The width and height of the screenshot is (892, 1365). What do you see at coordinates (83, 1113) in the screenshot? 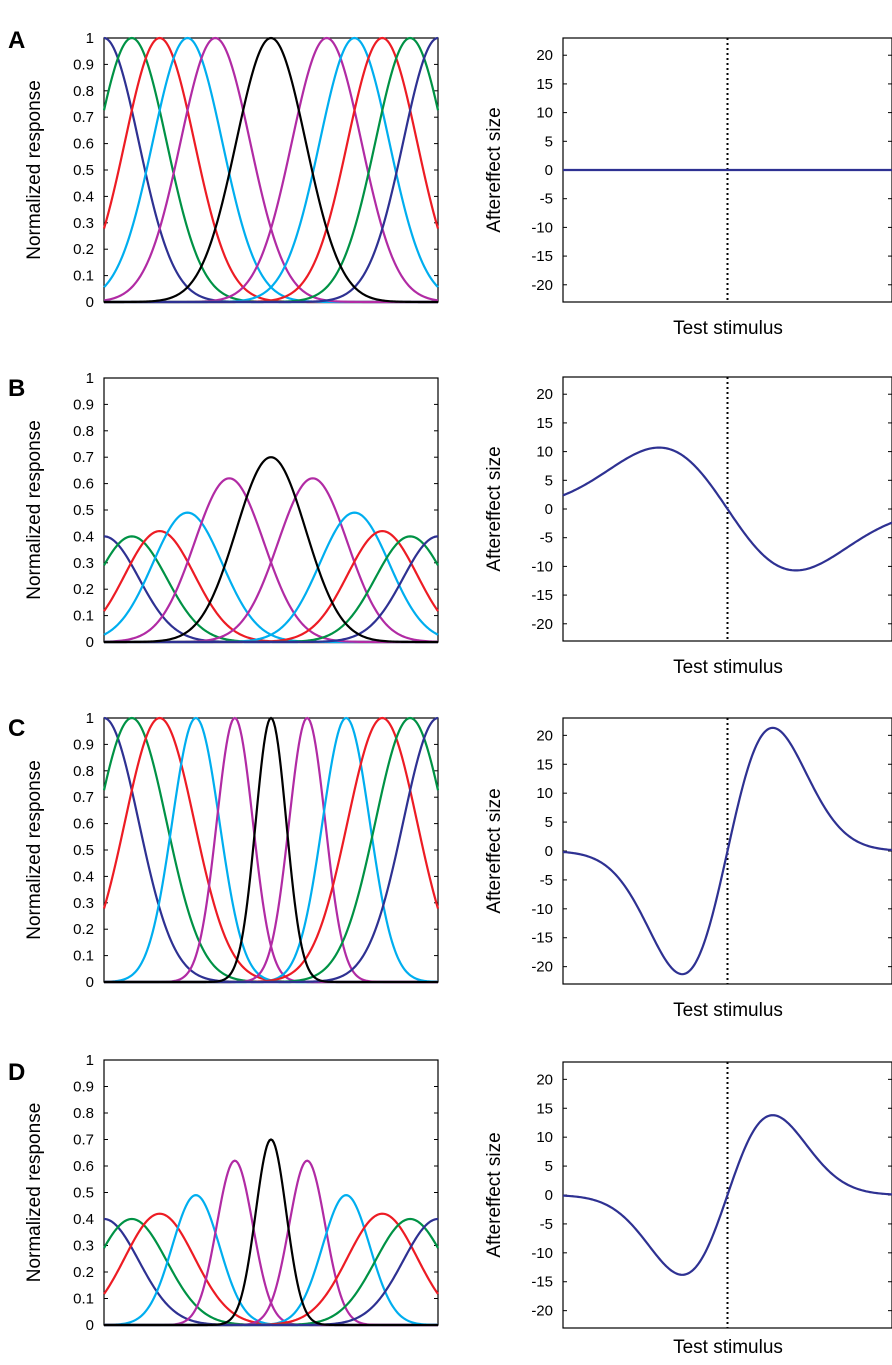
I see `y-tick-label: 0.8` at bounding box center [83, 1113].